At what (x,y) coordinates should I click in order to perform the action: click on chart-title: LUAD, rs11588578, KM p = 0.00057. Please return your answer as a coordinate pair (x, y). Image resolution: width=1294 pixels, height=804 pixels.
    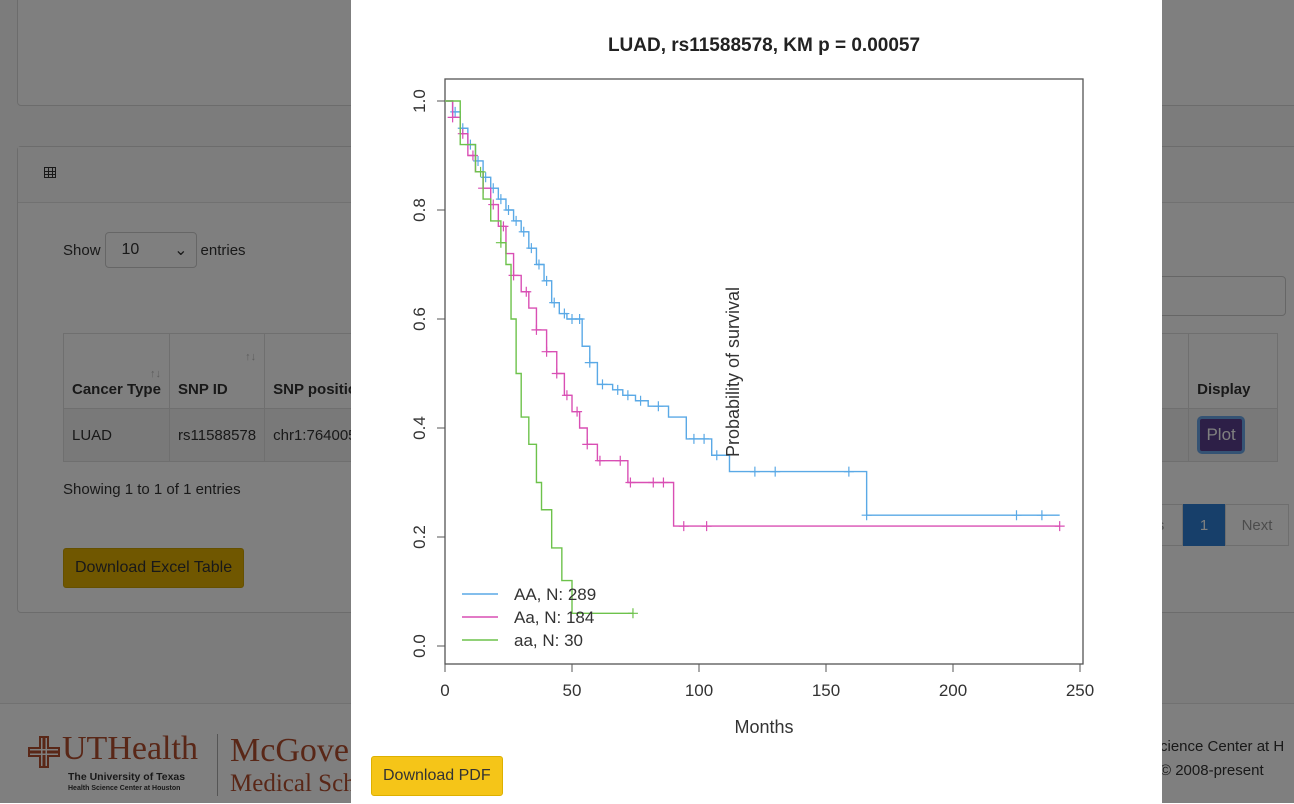
    Looking at the image, I should click on (764, 45).